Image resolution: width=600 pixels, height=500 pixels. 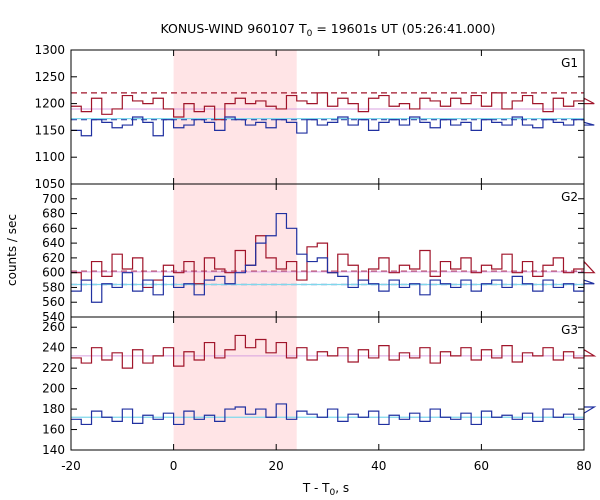 What do you see at coordinates (569, 63) in the screenshot?
I see `panel-label-g1: G1` at bounding box center [569, 63].